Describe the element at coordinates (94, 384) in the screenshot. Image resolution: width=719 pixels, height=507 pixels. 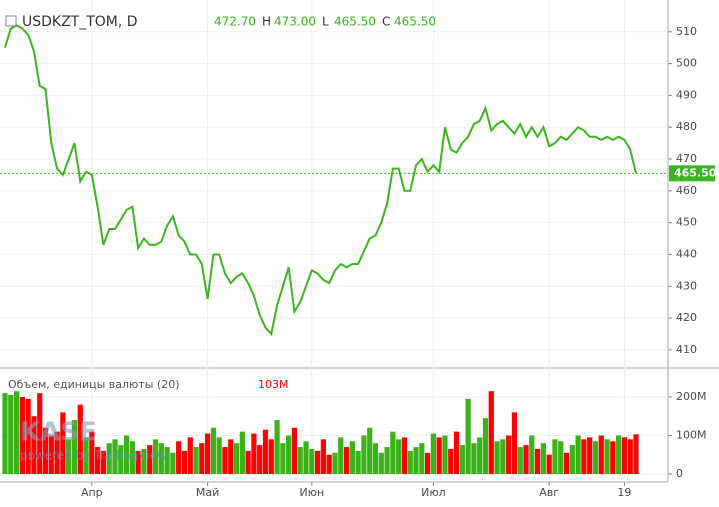
I see `volume-legend: Объем, единицы валюты (20)` at that location.